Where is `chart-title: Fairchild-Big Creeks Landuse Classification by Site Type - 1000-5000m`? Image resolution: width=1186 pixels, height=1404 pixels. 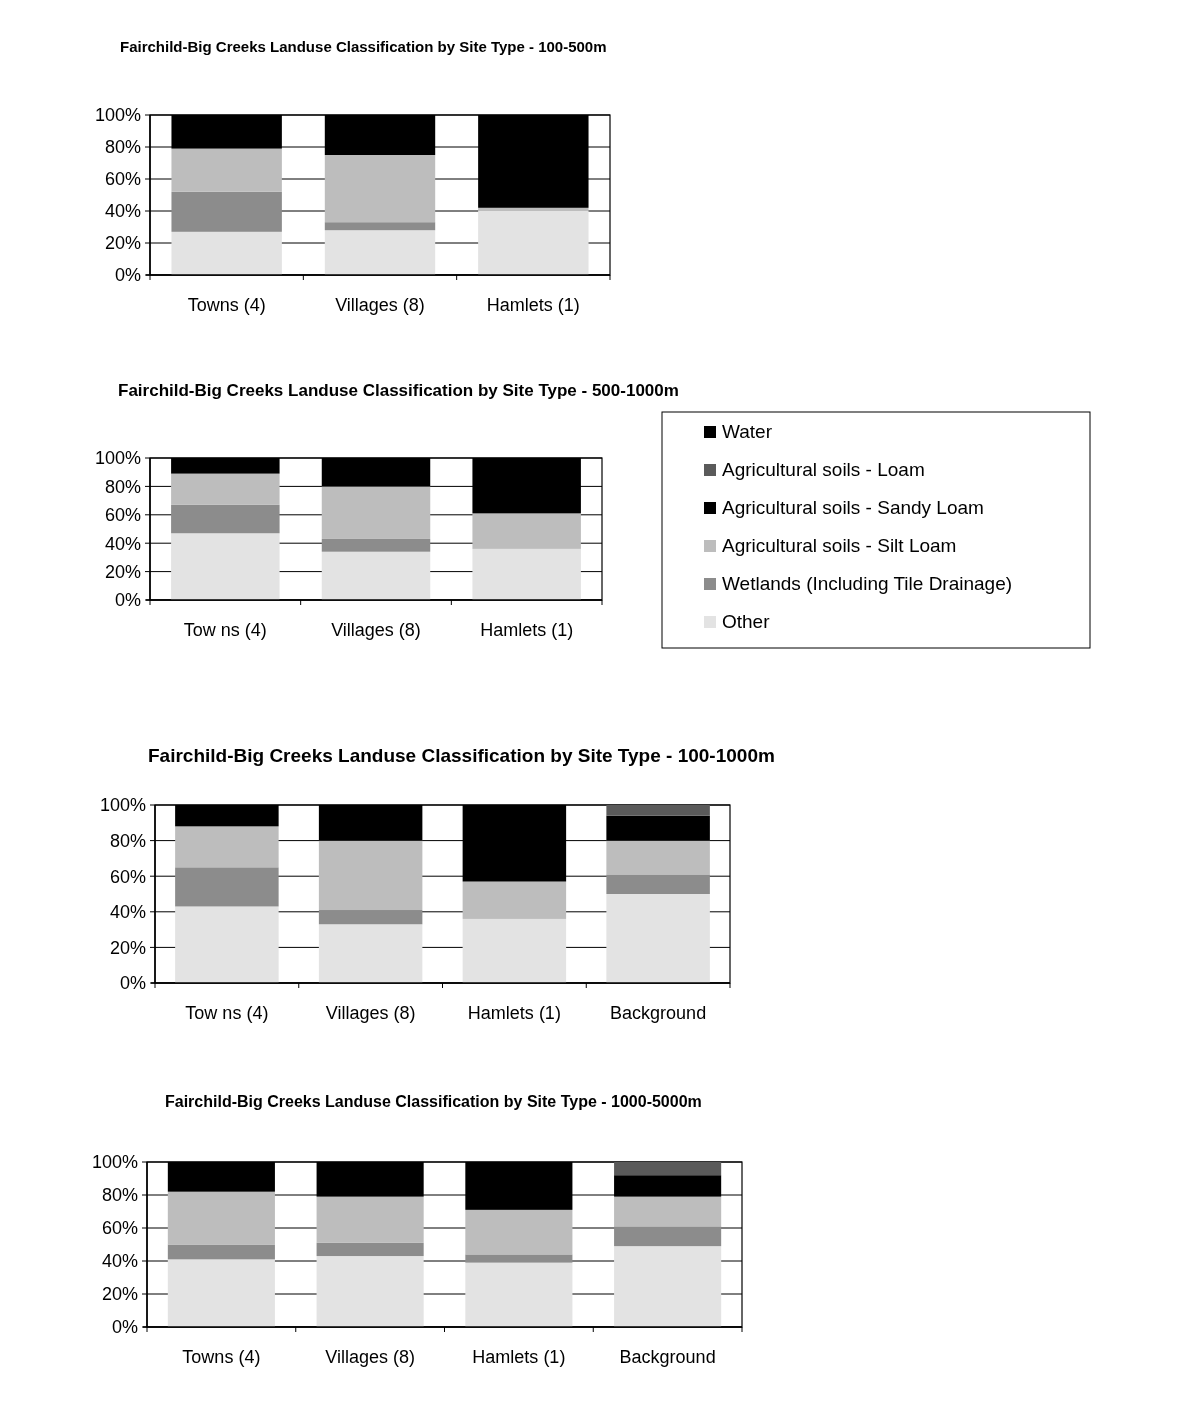 chart-title: Fairchild-Big Creeks Landuse Classification by Site Type - 1000-5000m is located at coordinates (433, 1101).